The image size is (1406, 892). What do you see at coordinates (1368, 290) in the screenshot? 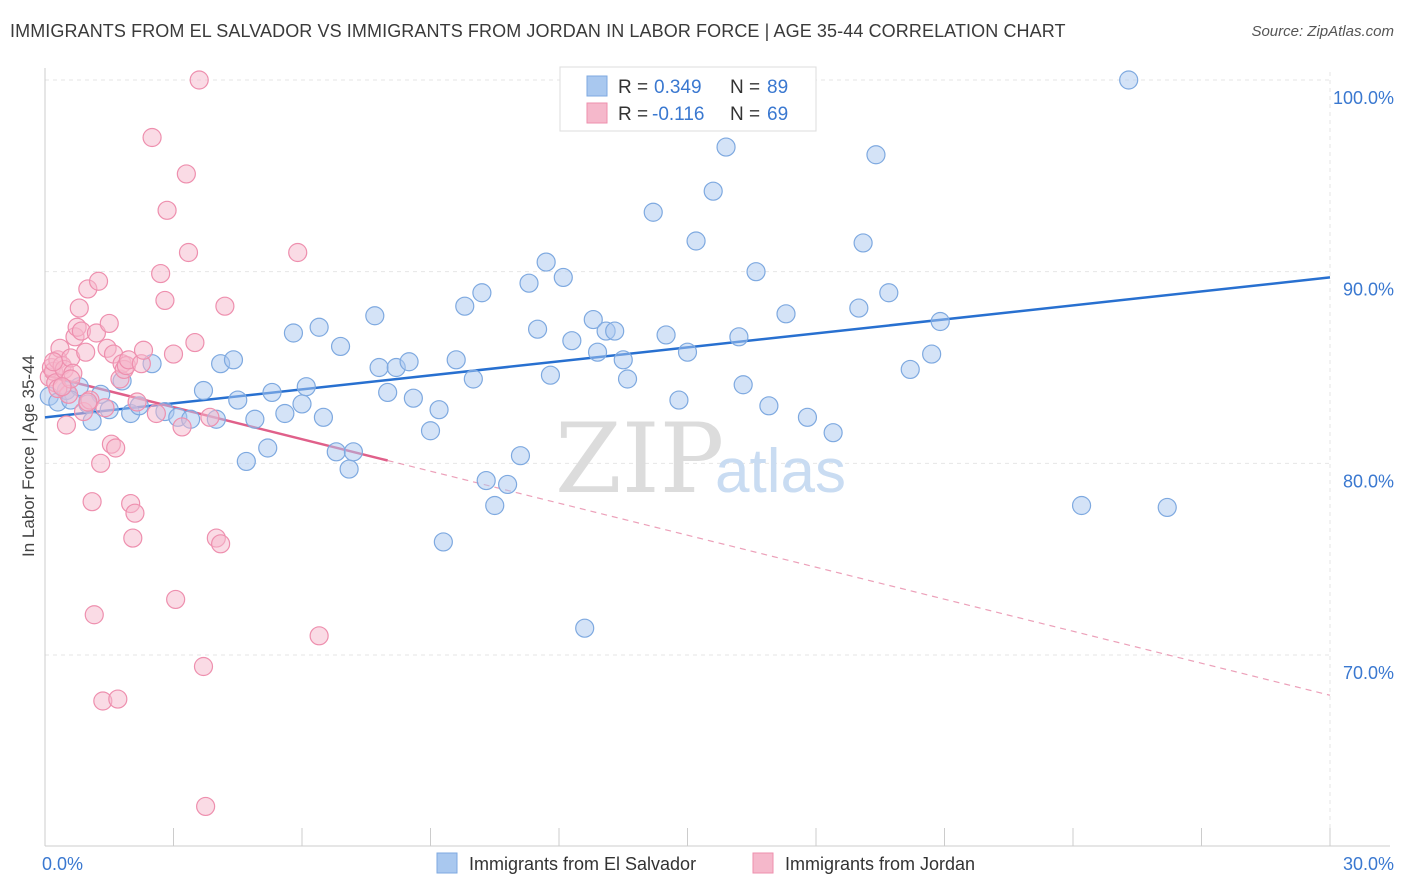
I see `y-tick-label: 90.0%` at bounding box center [1368, 290].